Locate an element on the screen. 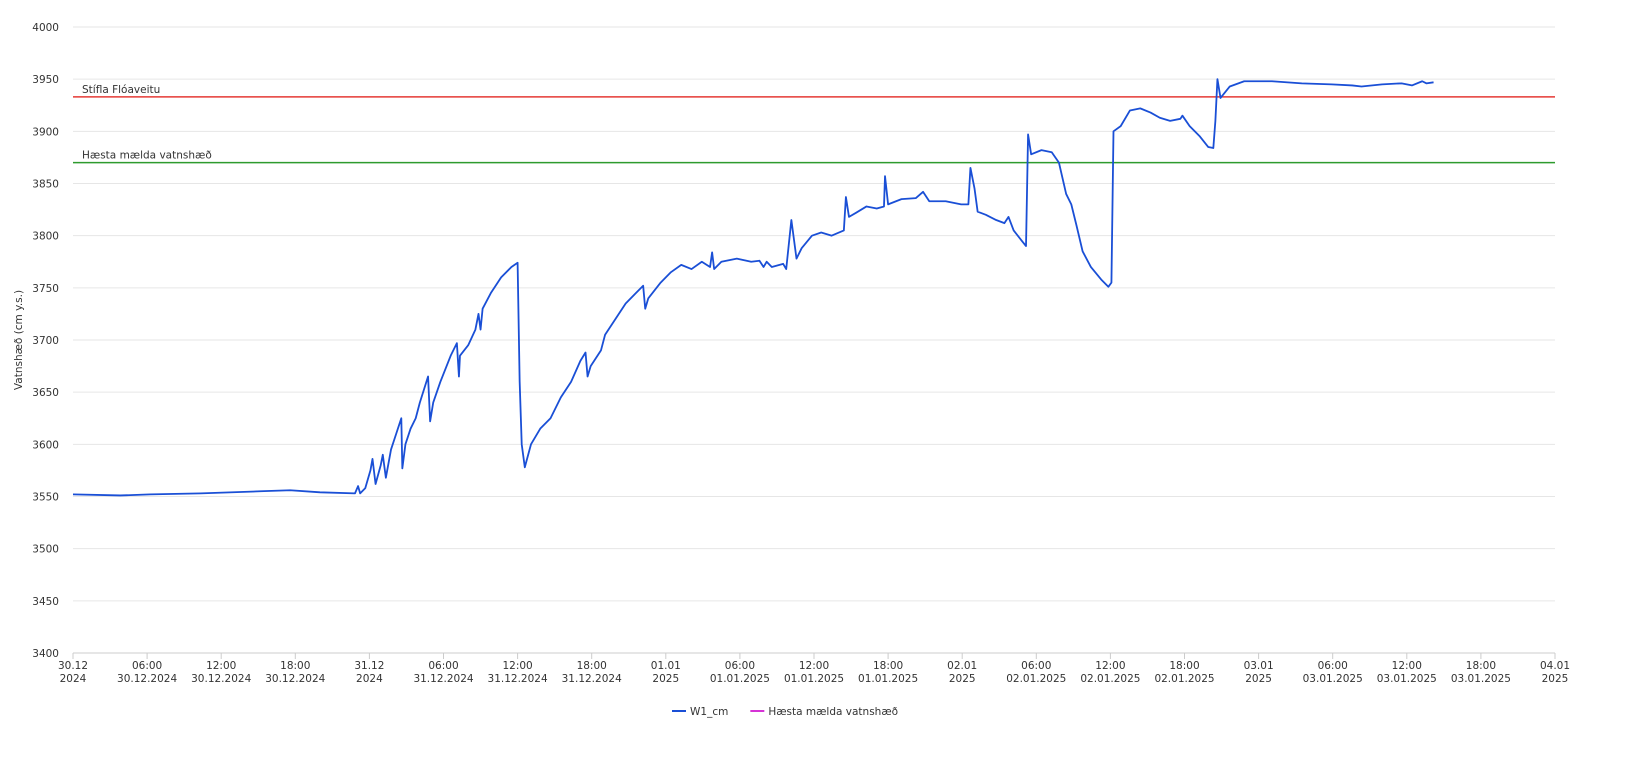  x-tick-label: 03.01 2025 is located at coordinates (1259, 672).